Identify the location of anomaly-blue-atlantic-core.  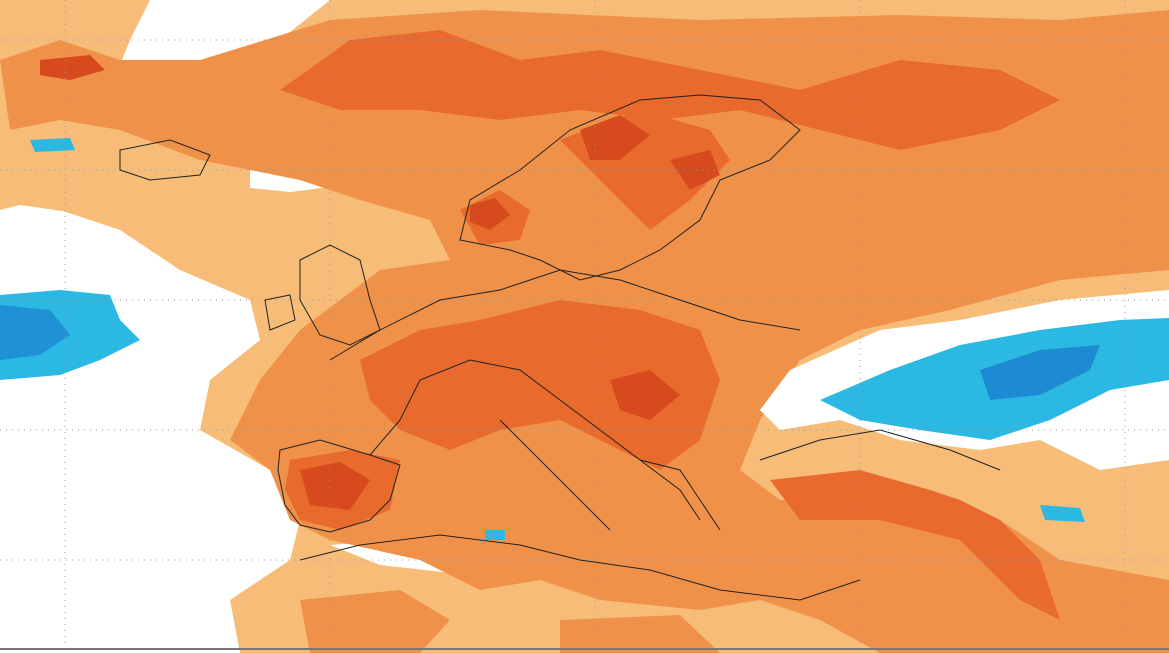
(35, 332).